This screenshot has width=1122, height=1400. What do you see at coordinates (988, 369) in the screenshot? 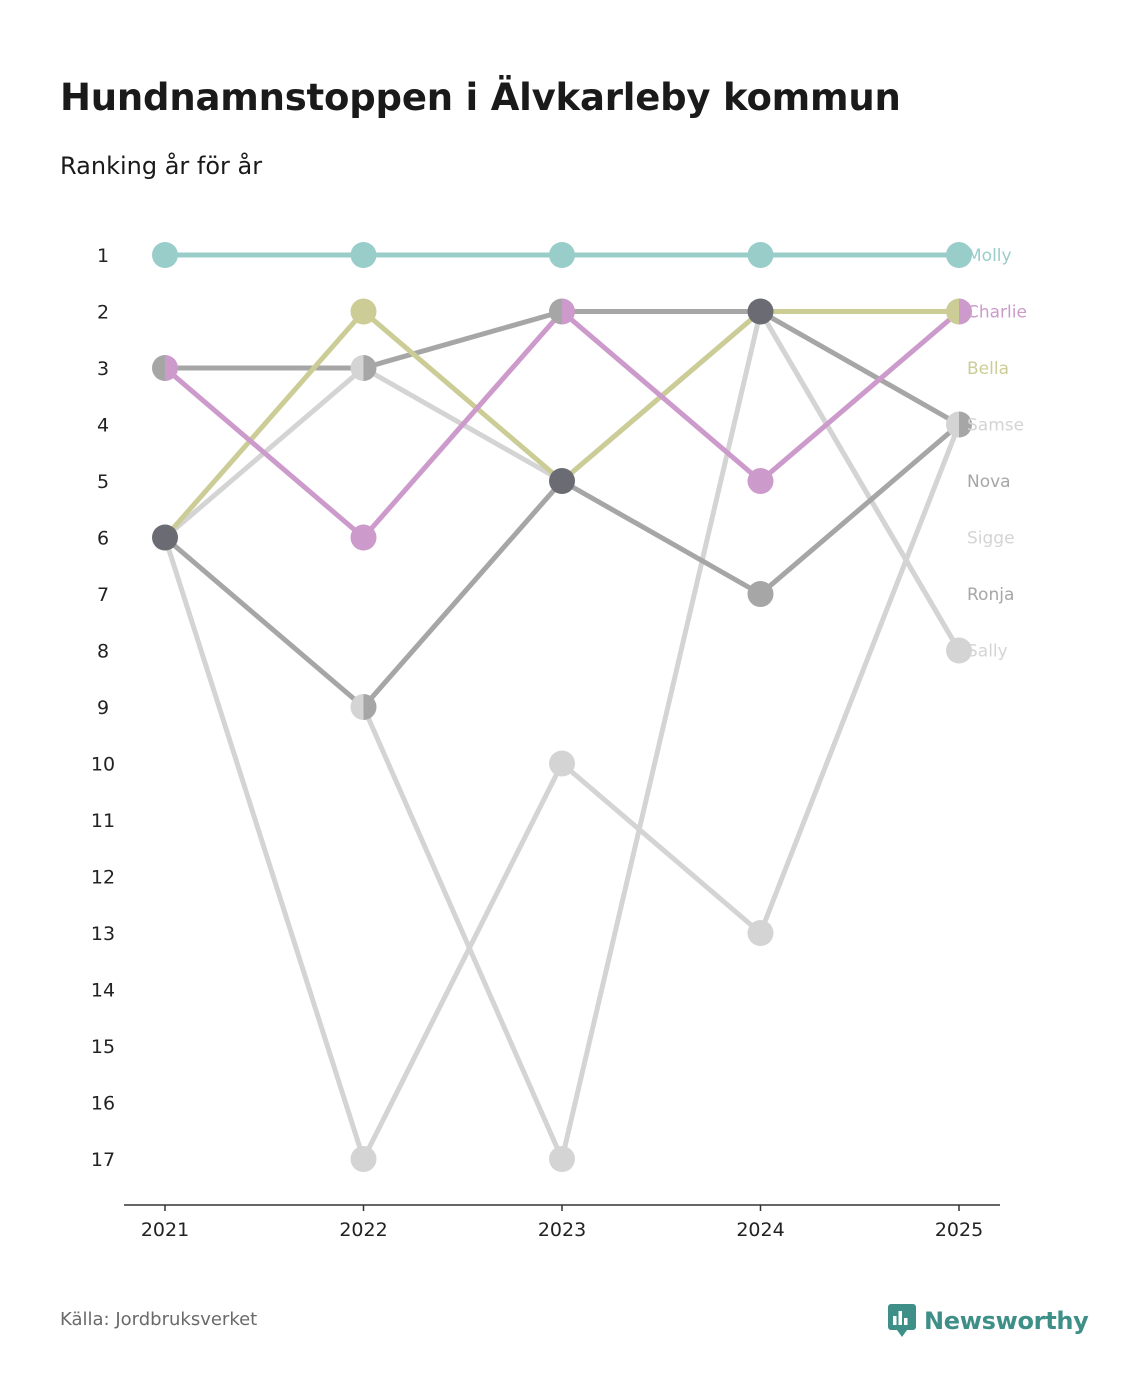
I see `legend-label-bella: Bella` at bounding box center [988, 369].